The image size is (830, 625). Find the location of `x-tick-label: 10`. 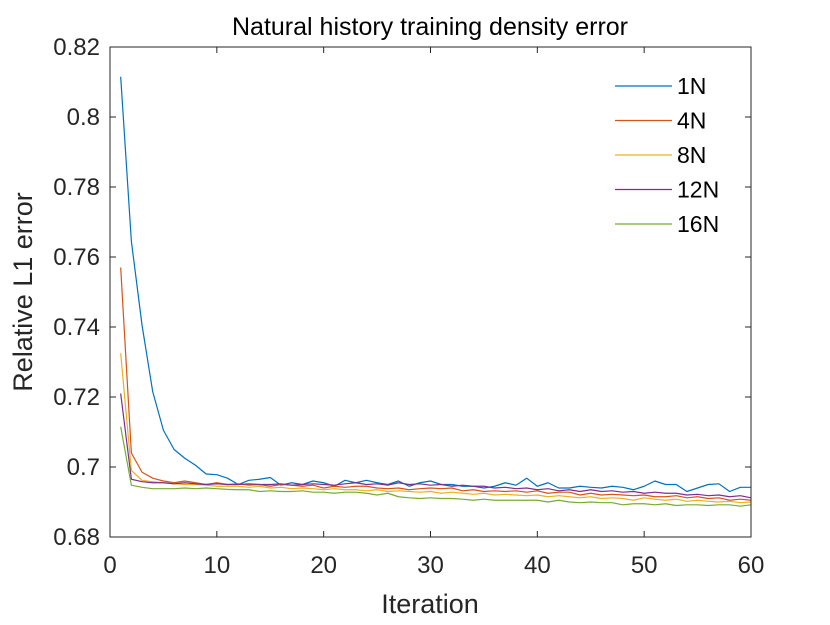

x-tick-label: 10 is located at coordinates (216, 565).